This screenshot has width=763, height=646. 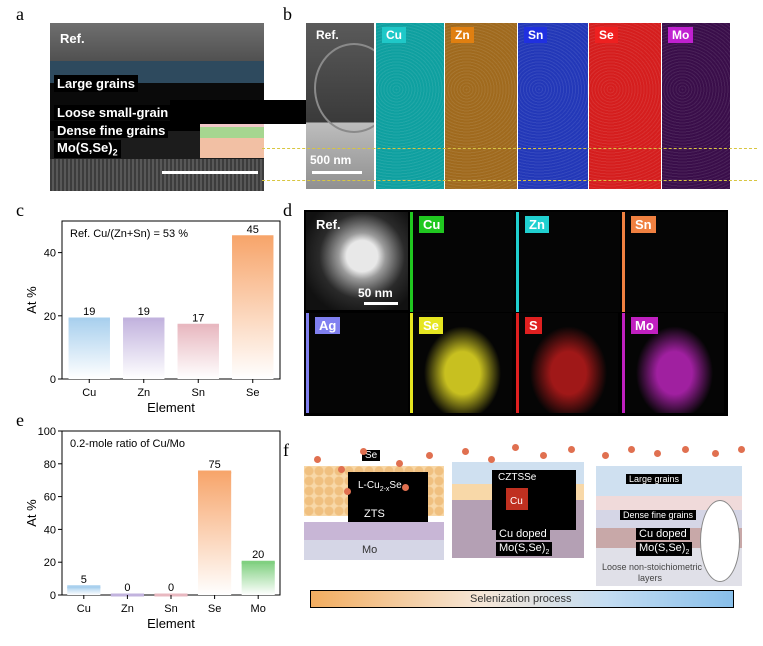 I want to click on bar-value-label: 5, so click(x=84, y=580).